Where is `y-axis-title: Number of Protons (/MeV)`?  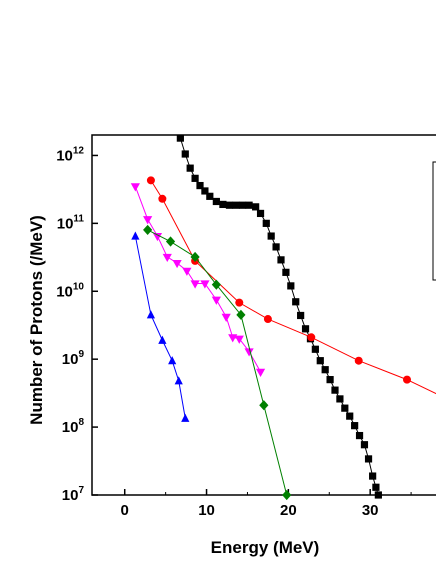 y-axis-title: Number of Protons (/MeV) is located at coordinates (36, 320).